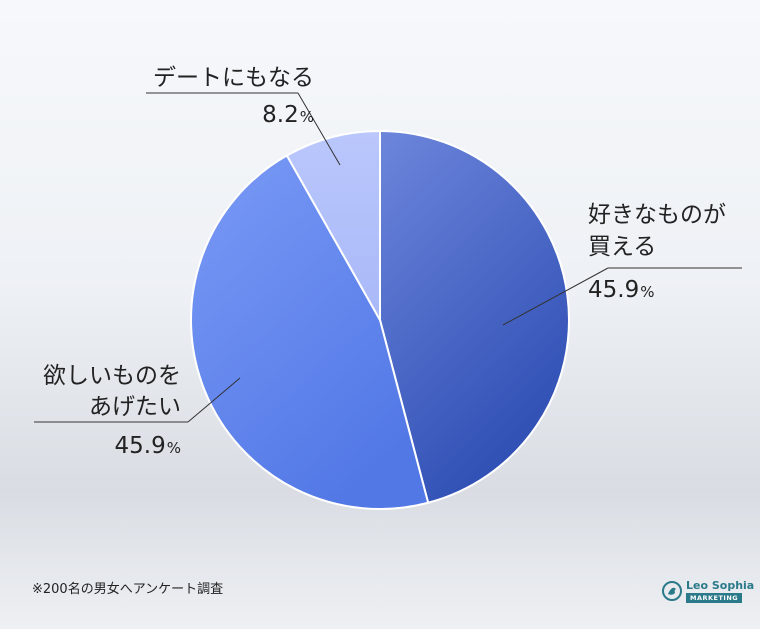  What do you see at coordinates (622, 247) in the screenshot?
I see `slice-label-0-line2: 買える` at bounding box center [622, 247].